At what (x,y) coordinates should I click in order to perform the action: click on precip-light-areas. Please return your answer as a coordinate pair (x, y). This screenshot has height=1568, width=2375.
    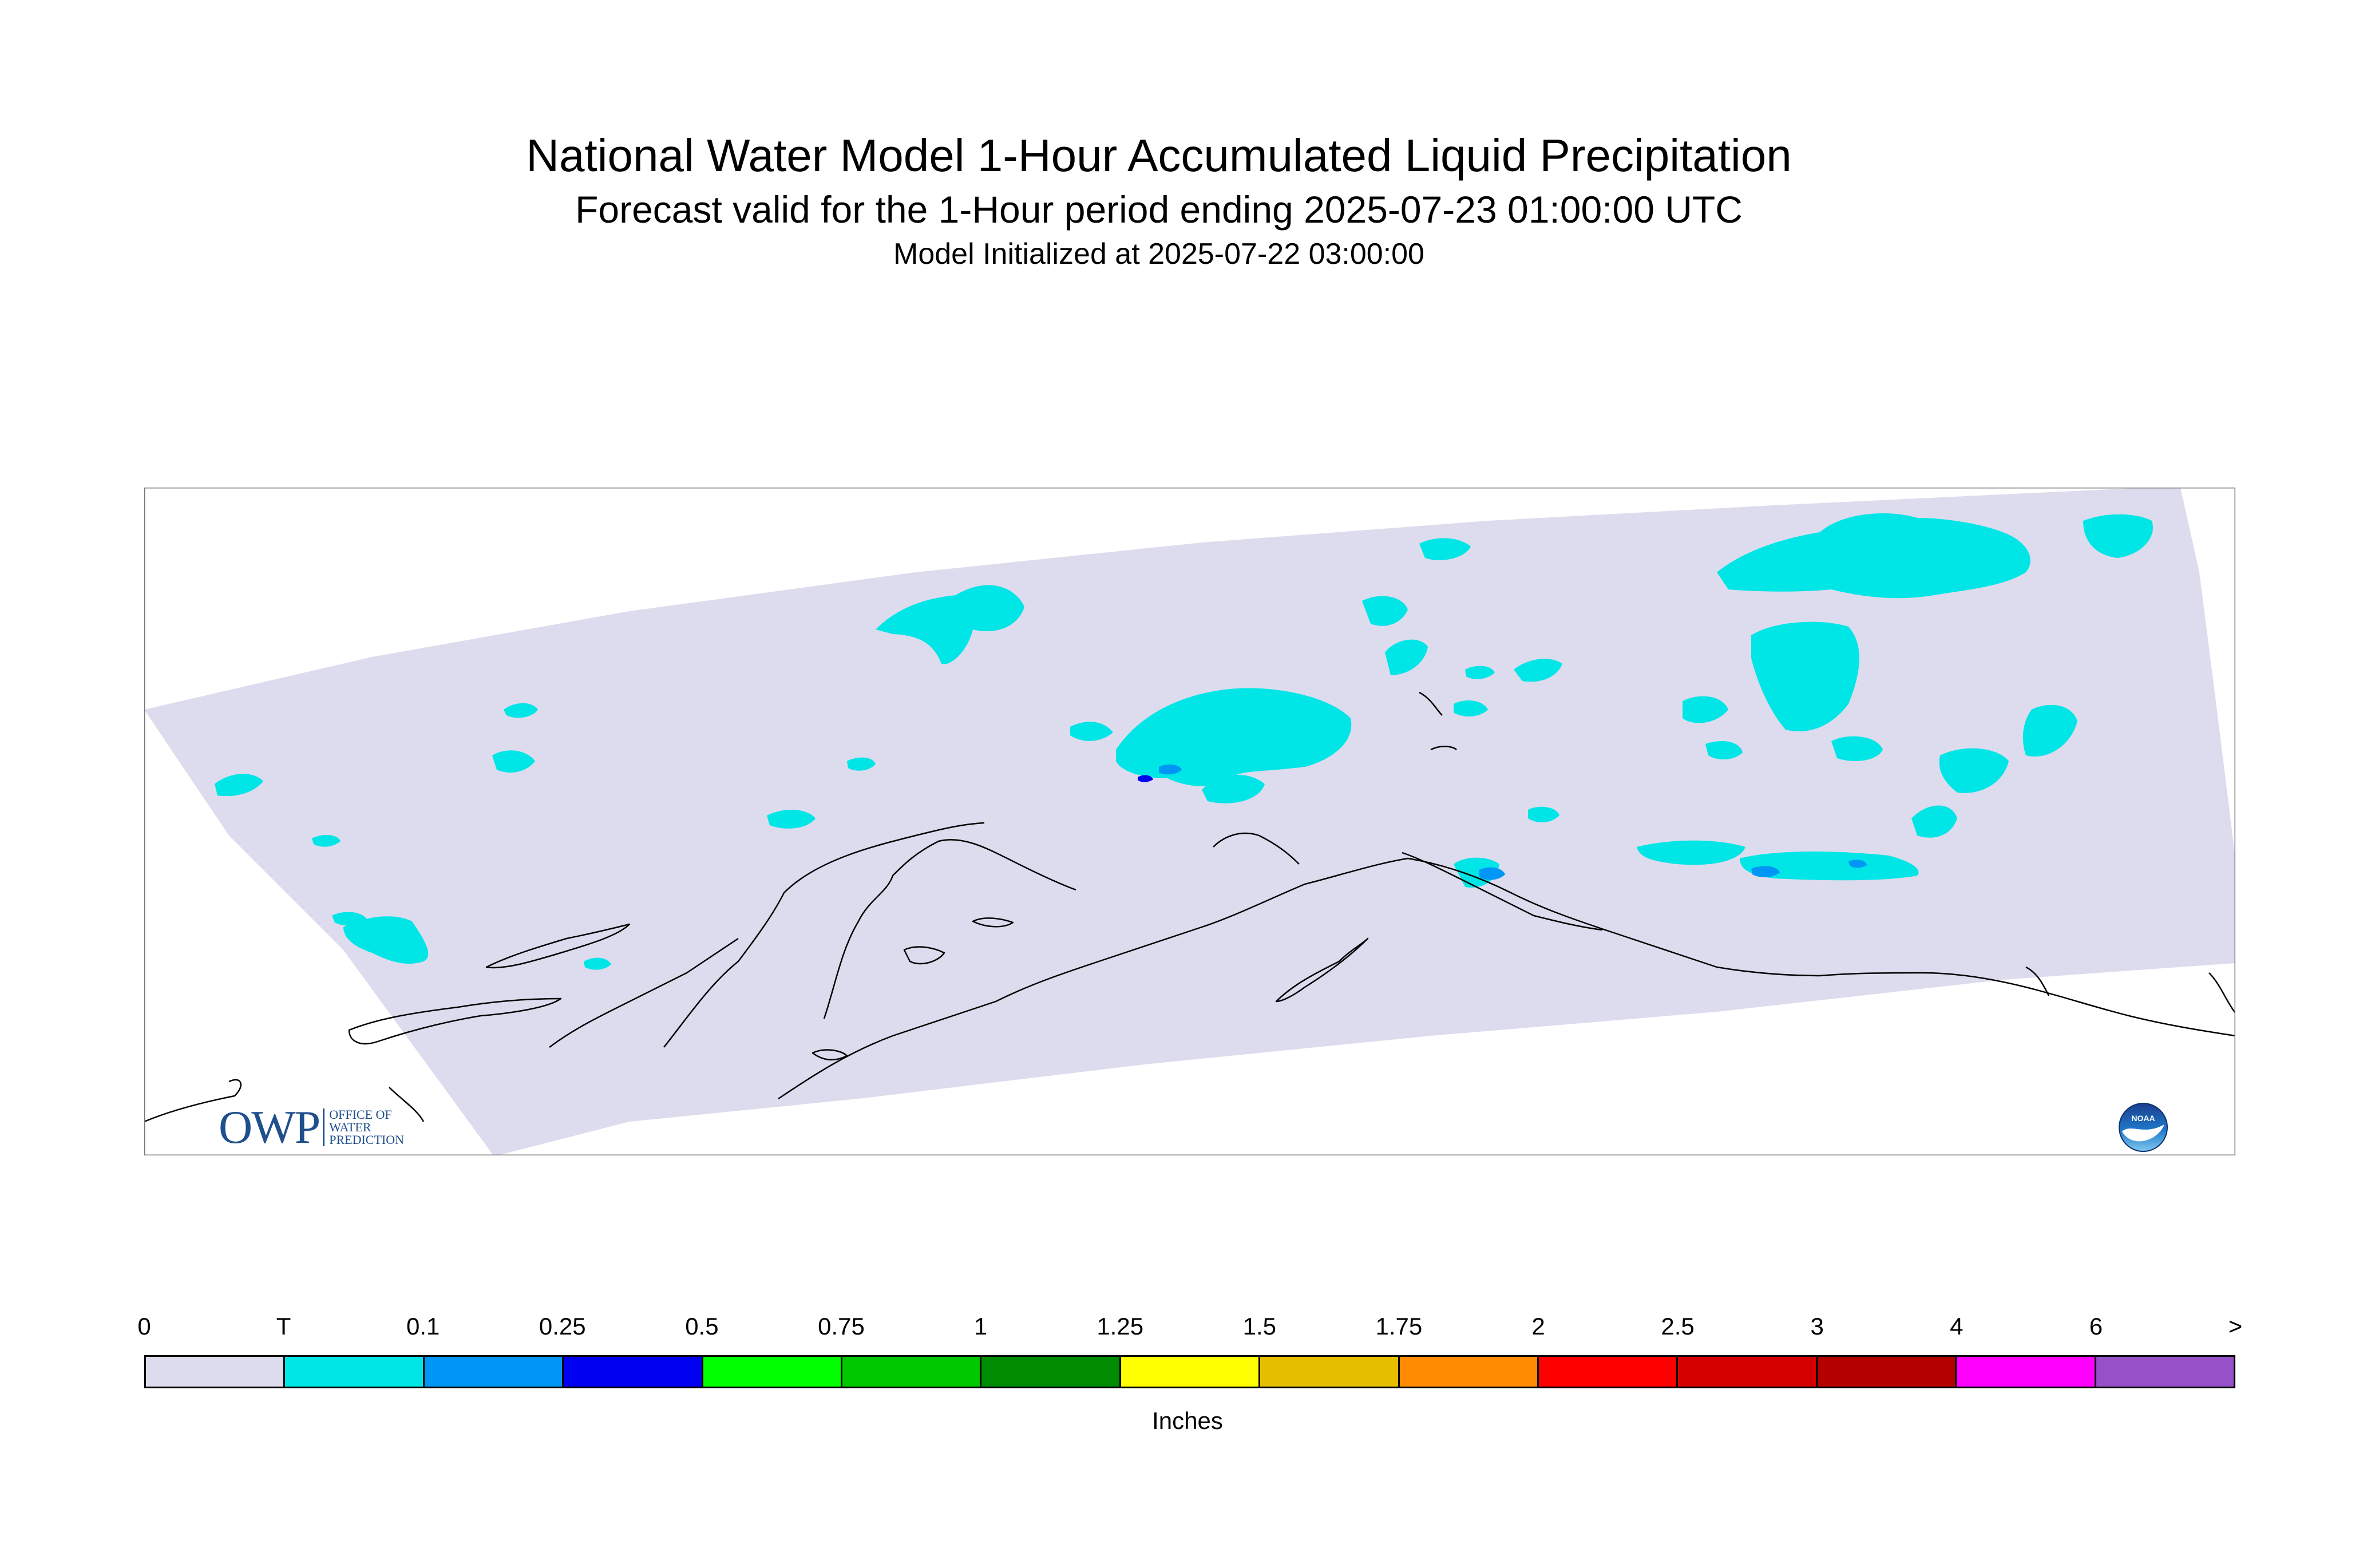
    Looking at the image, I should click on (1513, 822).